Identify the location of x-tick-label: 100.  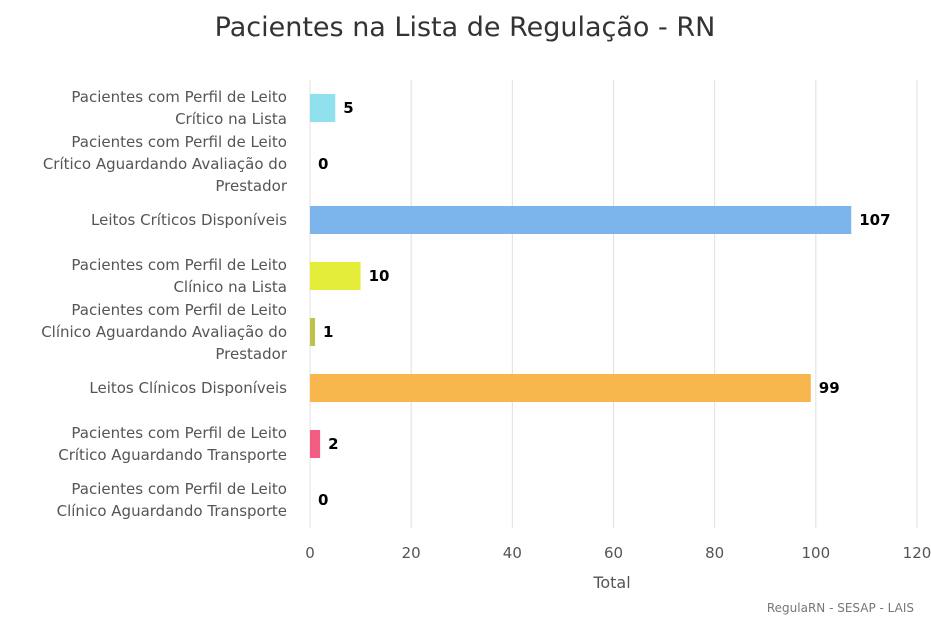
(816, 553).